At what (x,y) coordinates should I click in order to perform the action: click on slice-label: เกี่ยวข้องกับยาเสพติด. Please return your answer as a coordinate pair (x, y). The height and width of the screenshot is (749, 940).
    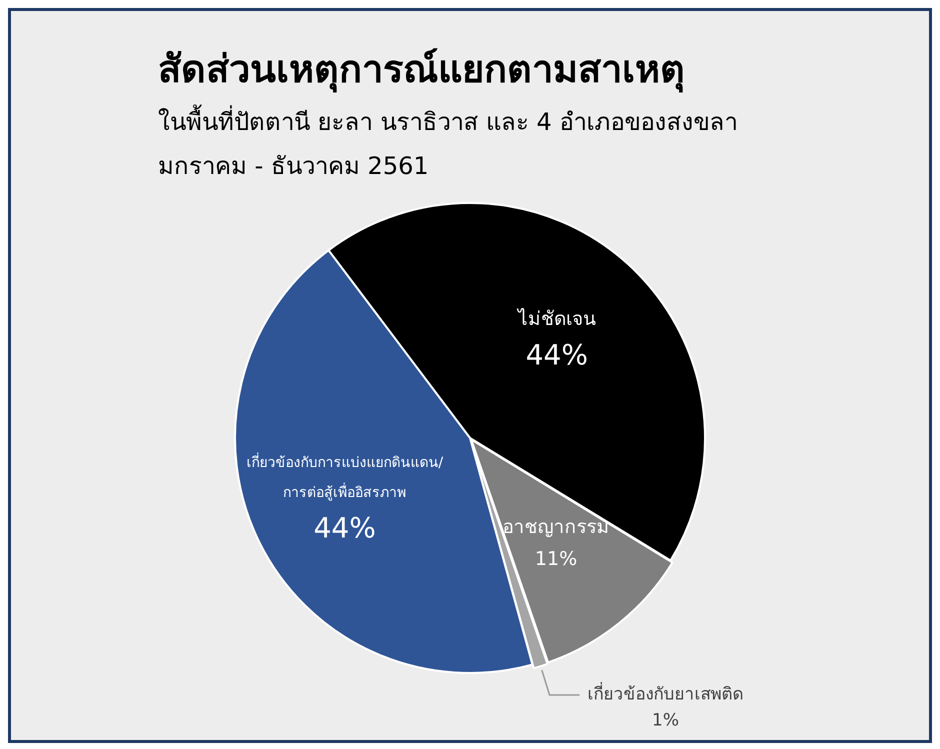
    Looking at the image, I should click on (666, 692).